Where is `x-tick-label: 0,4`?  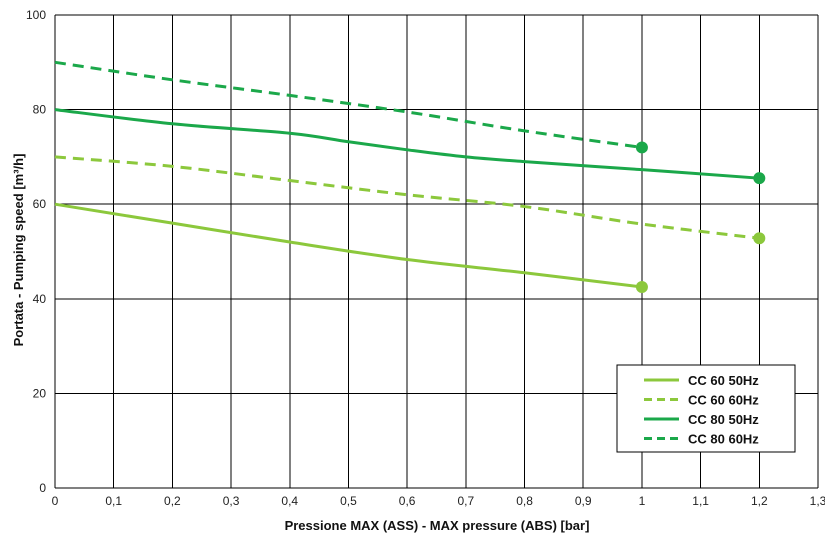
x-tick-label: 0,4 is located at coordinates (289, 501).